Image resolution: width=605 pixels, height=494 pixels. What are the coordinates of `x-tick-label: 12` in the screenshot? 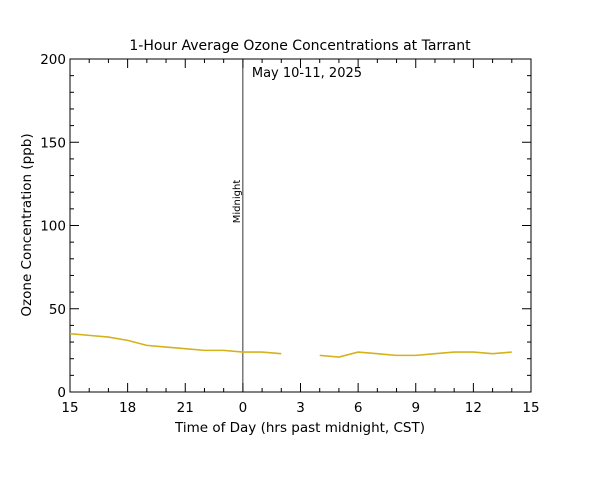 It's located at (473, 408).